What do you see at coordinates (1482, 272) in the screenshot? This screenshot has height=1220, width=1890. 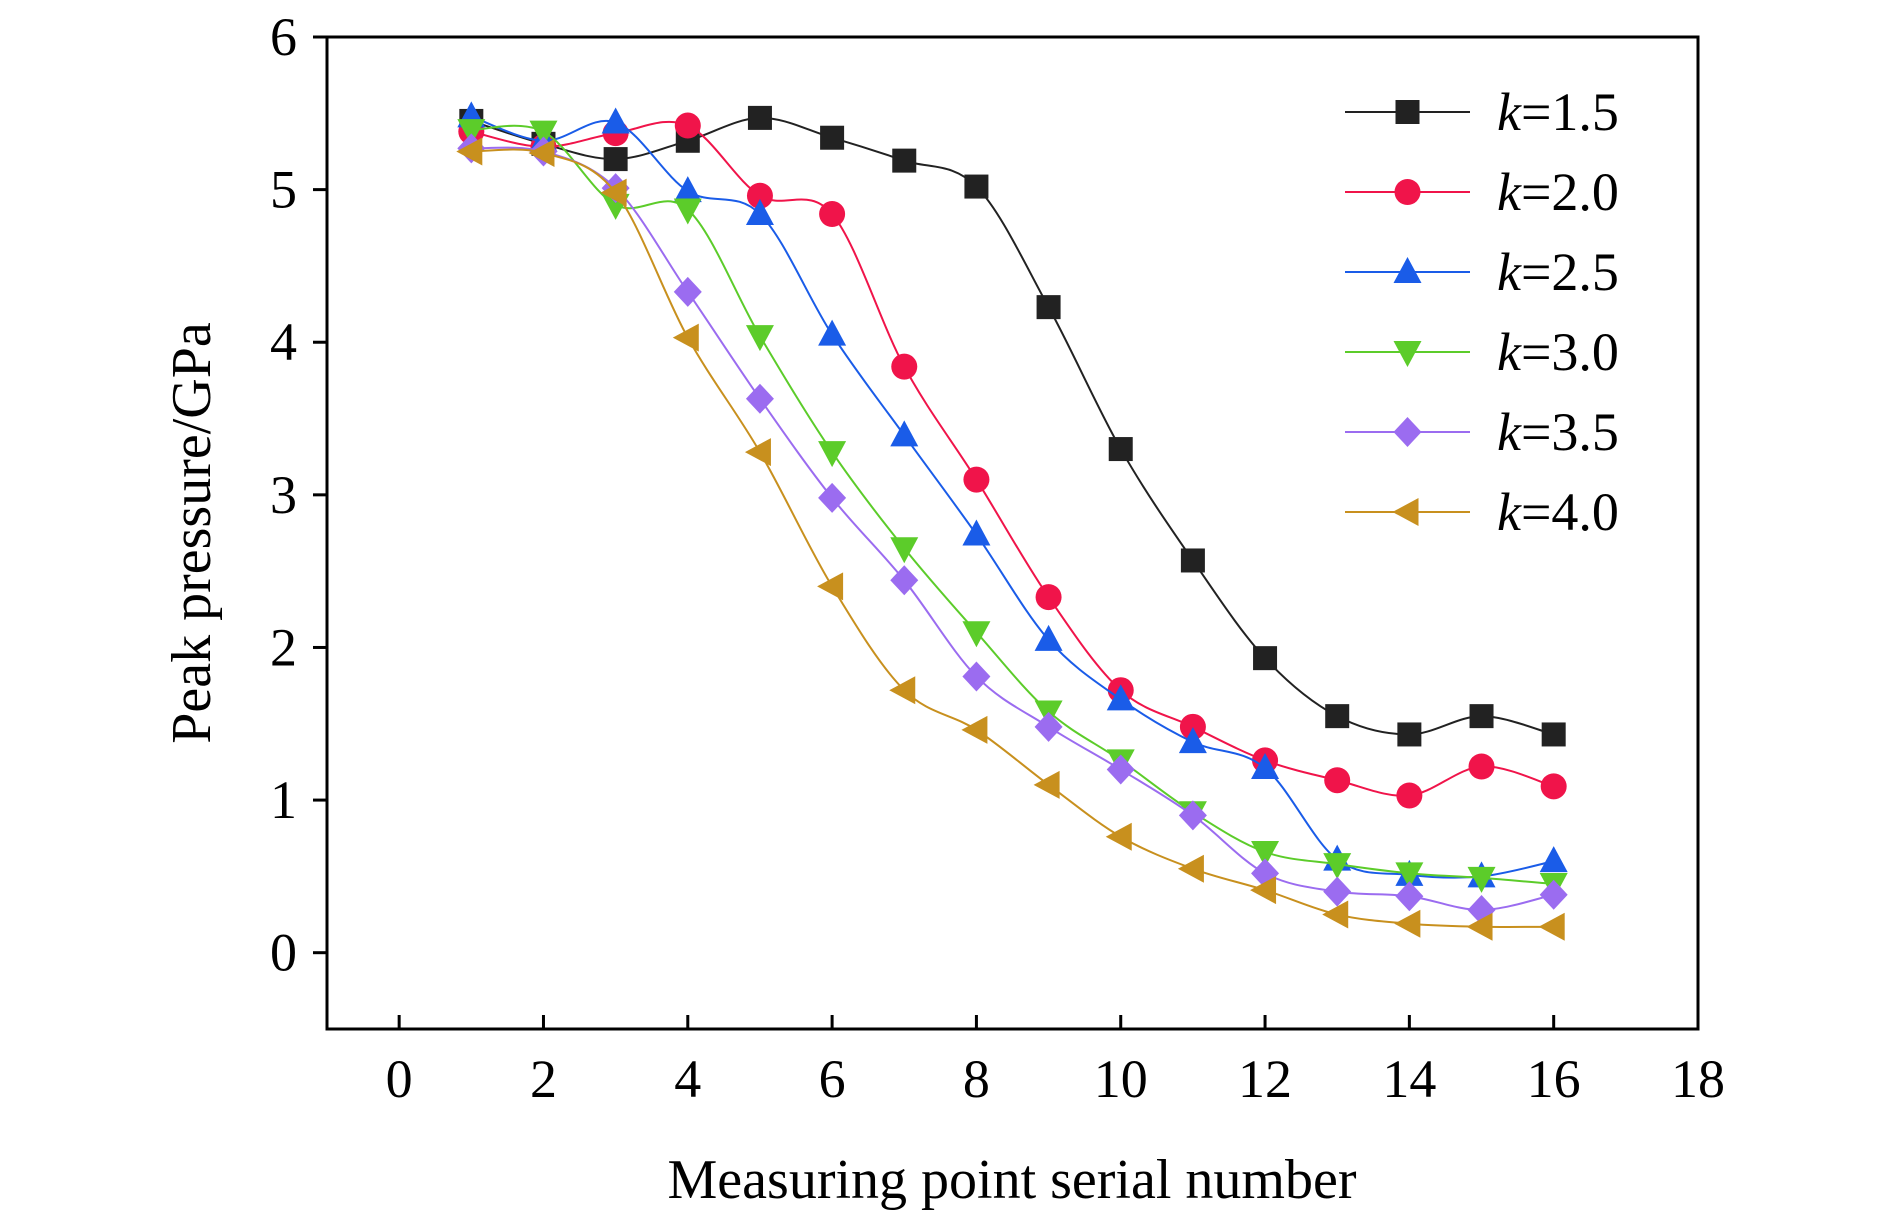 I see `legend-item: k=2.5` at bounding box center [1482, 272].